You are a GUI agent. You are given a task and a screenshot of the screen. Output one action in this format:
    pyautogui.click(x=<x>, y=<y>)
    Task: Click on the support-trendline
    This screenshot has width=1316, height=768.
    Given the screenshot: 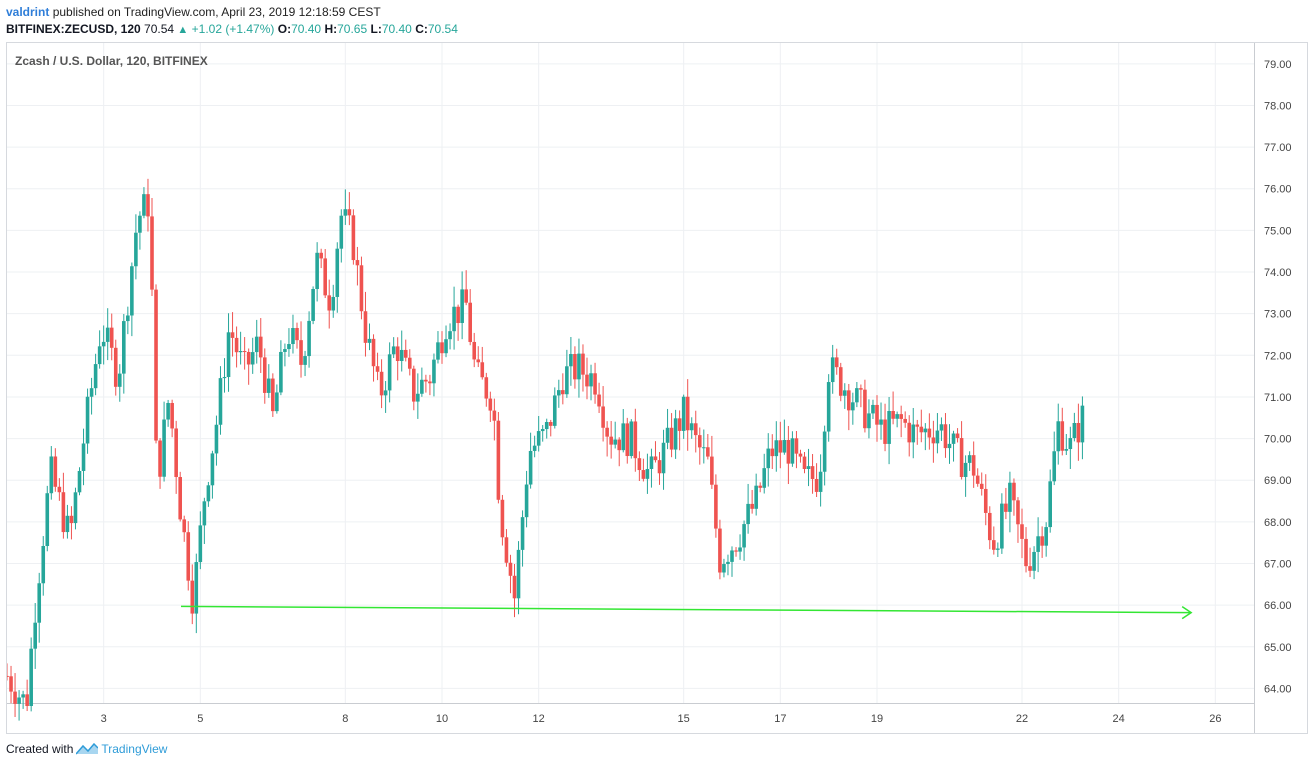 What is the action you would take?
    pyautogui.click(x=686, y=612)
    